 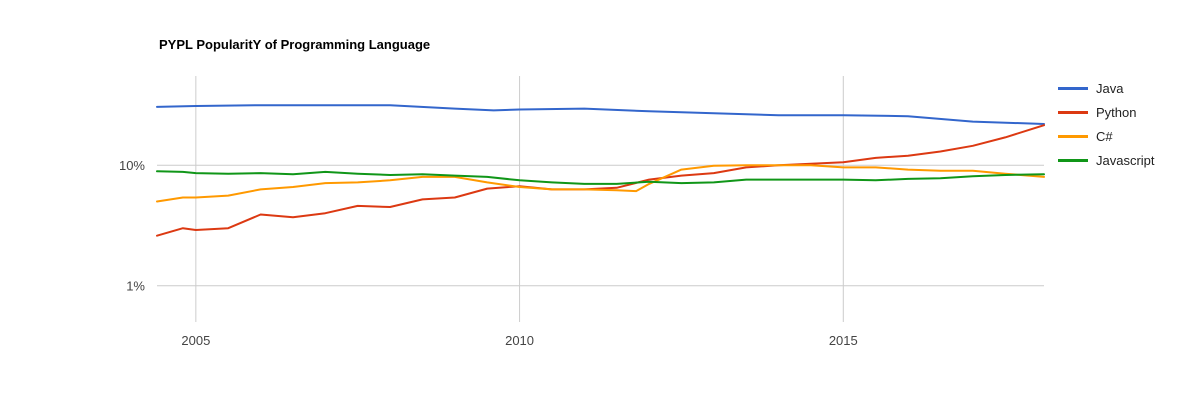 What do you see at coordinates (1110, 88) in the screenshot?
I see `legend-label: Java` at bounding box center [1110, 88].